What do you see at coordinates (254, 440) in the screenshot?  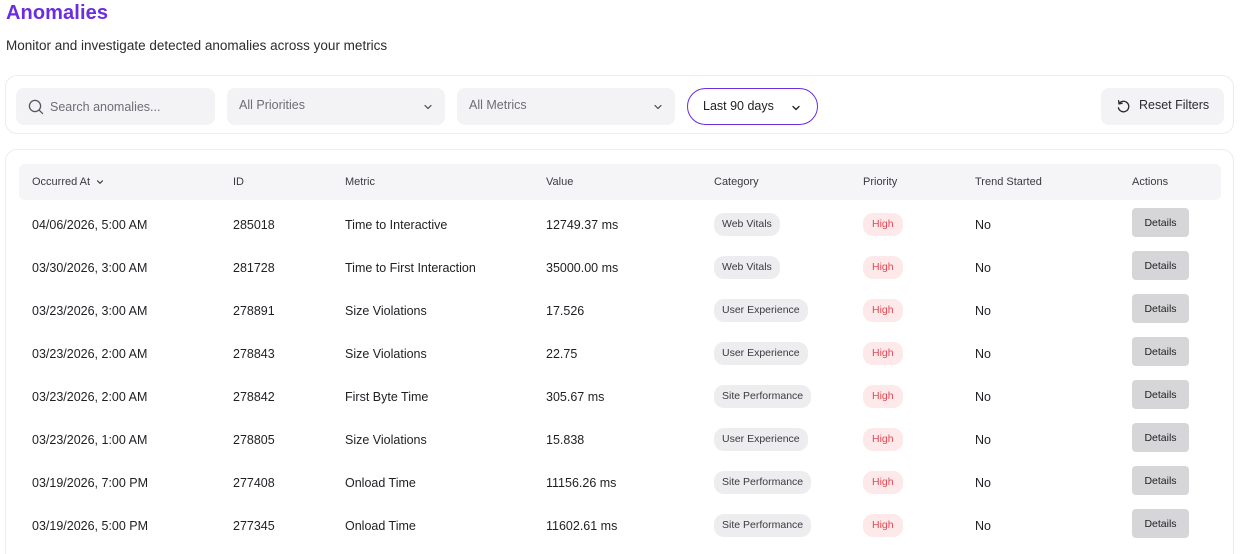 I see `cell-id: 278805` at bounding box center [254, 440].